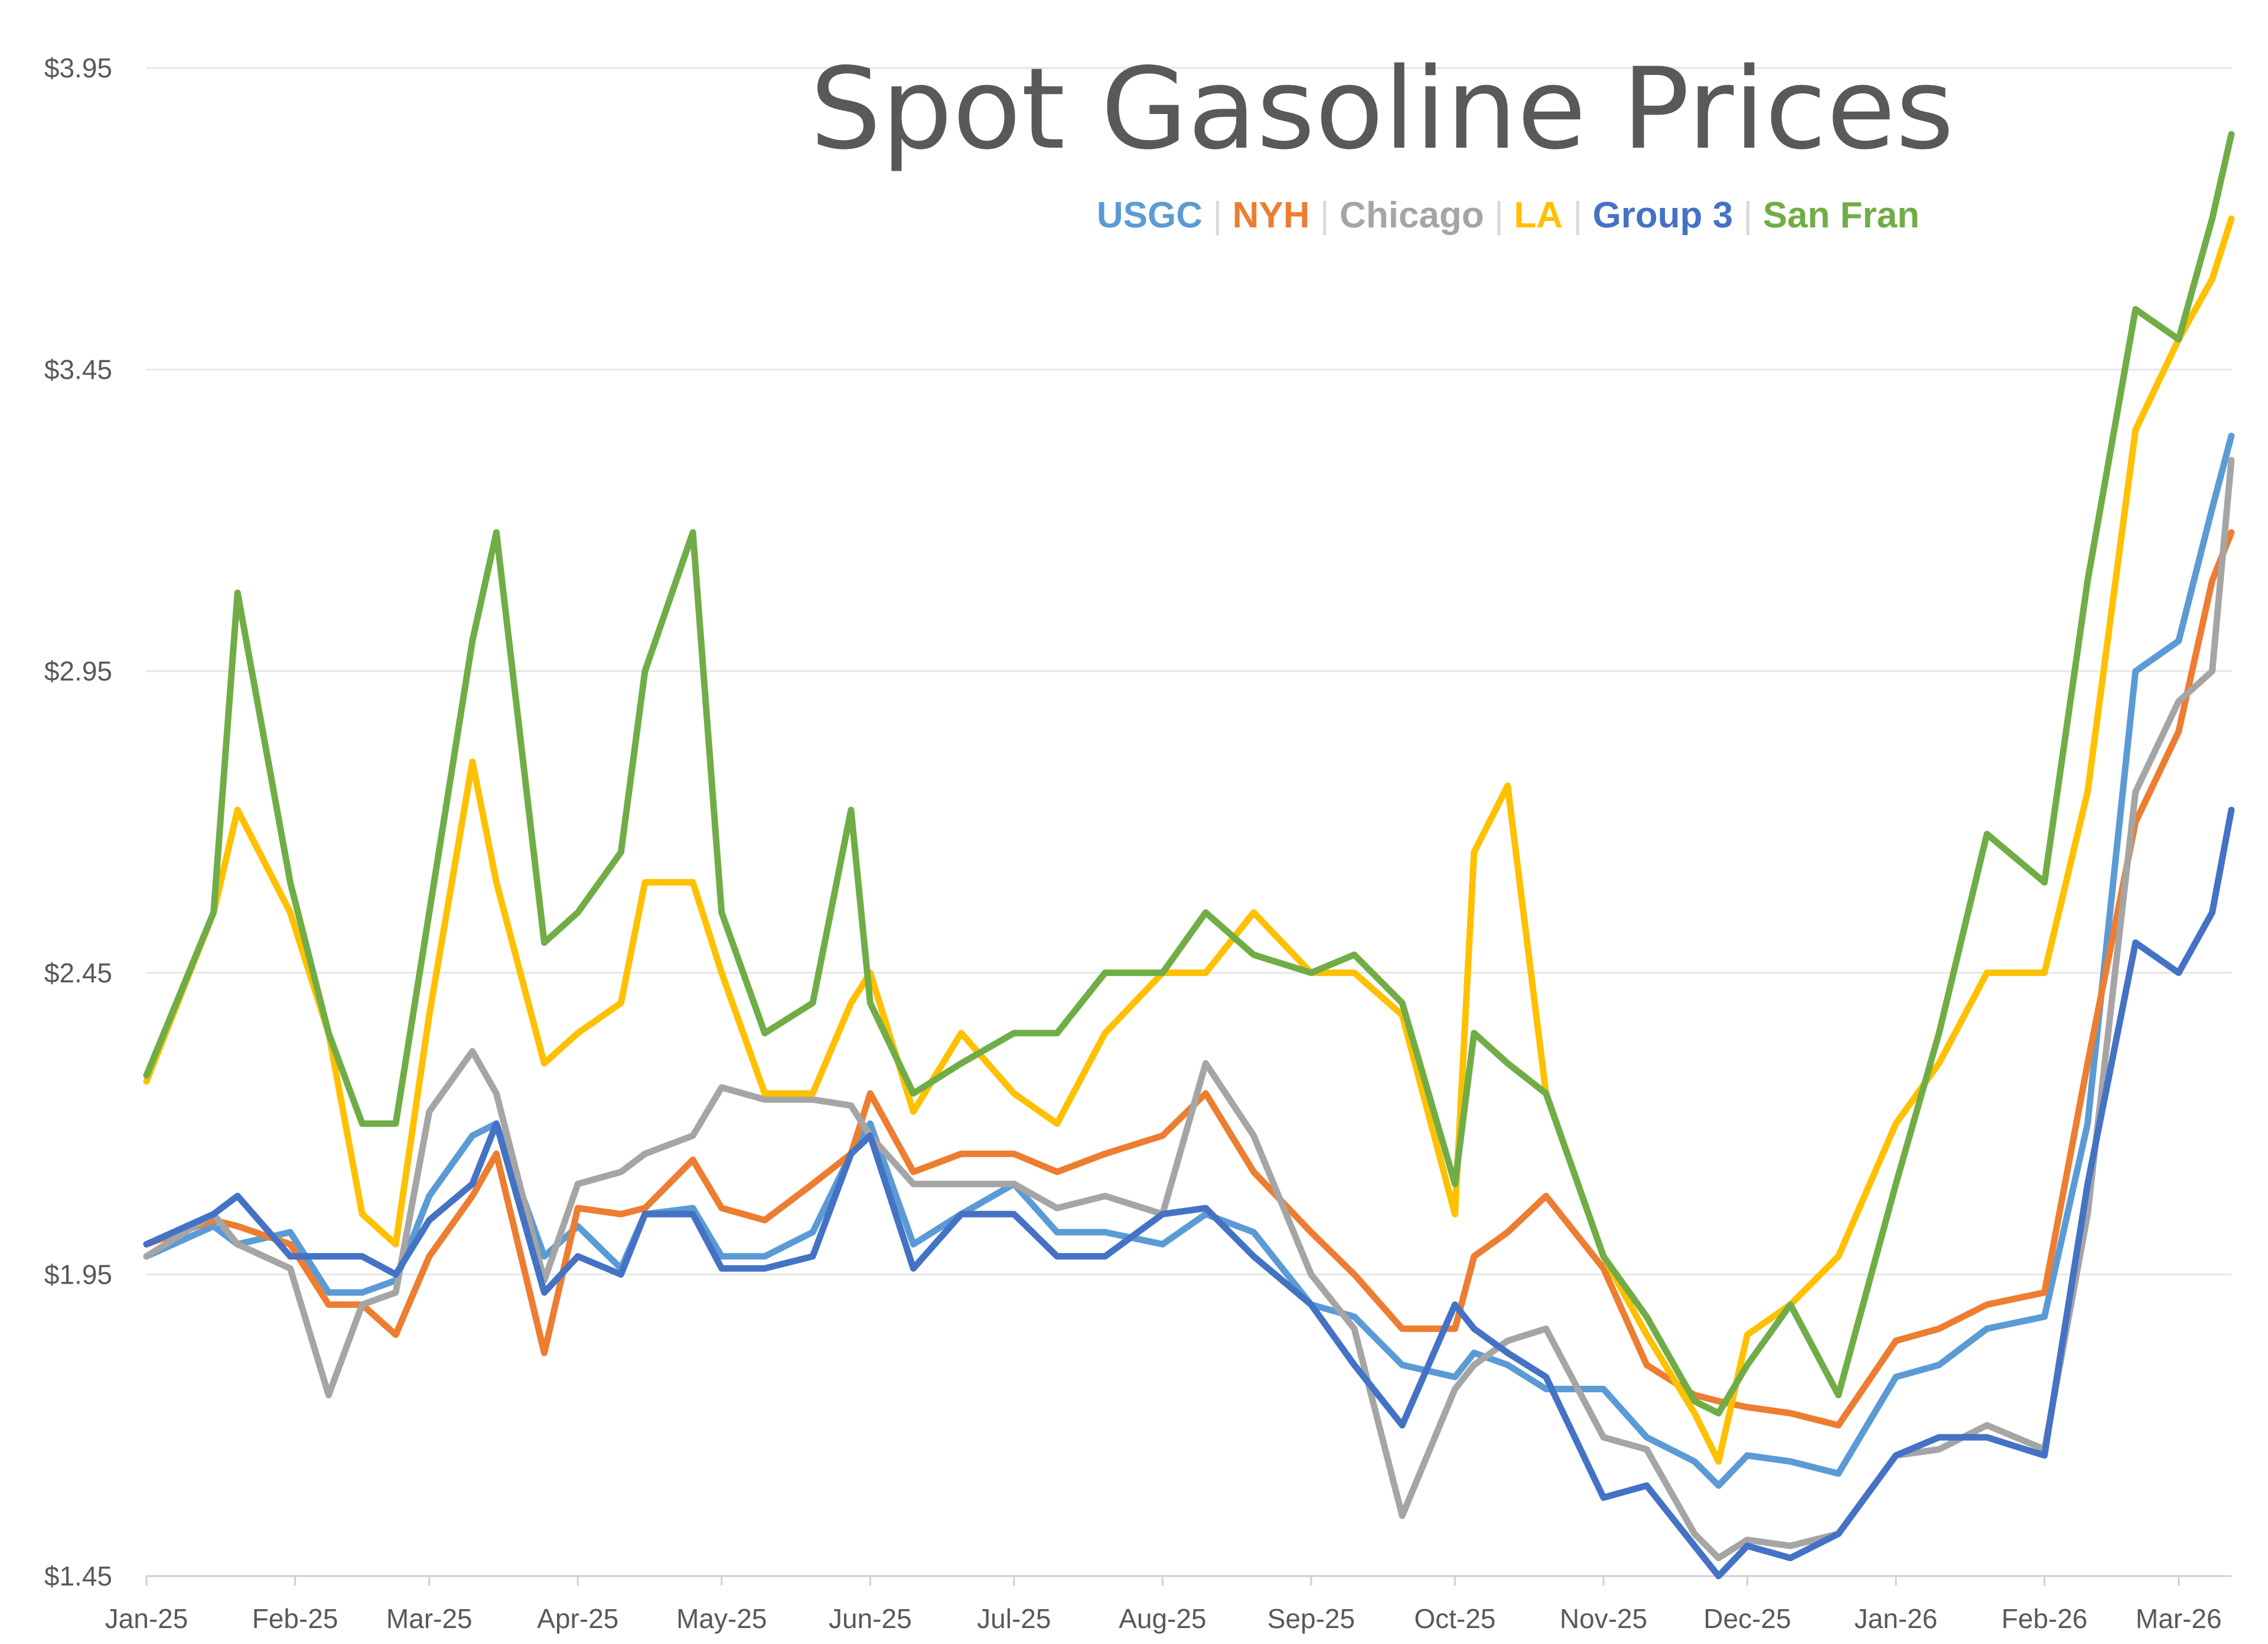 This screenshot has height=1644, width=2268. What do you see at coordinates (78, 973) in the screenshot?
I see `y-tick-label: $2.45` at bounding box center [78, 973].